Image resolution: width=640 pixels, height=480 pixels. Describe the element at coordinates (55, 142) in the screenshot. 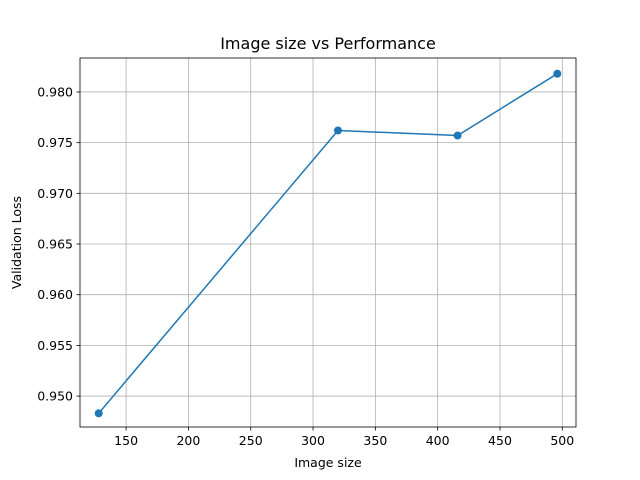

I see `y-tick-label: 0.975` at that location.